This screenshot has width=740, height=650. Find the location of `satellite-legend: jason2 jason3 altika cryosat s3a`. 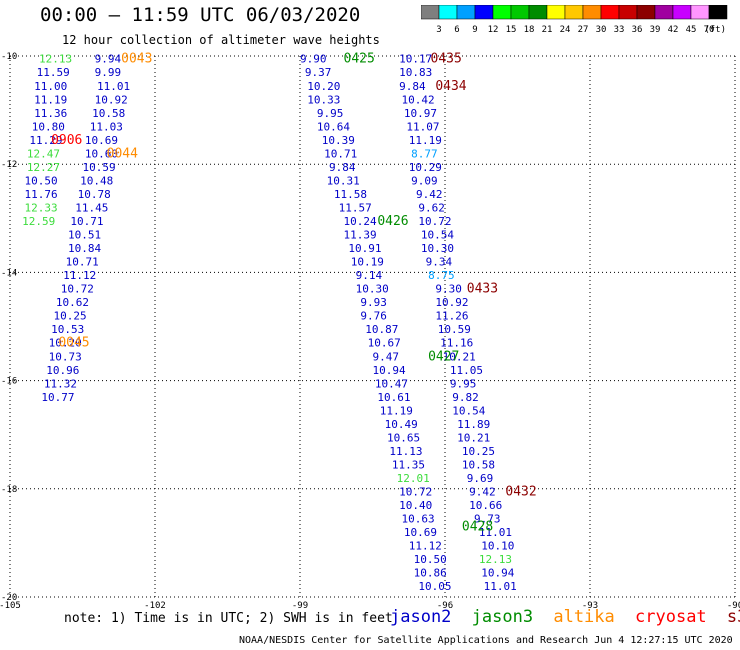

satellite-legend: jason2 jason3 altika cryosat s3a is located at coordinates (565, 617).